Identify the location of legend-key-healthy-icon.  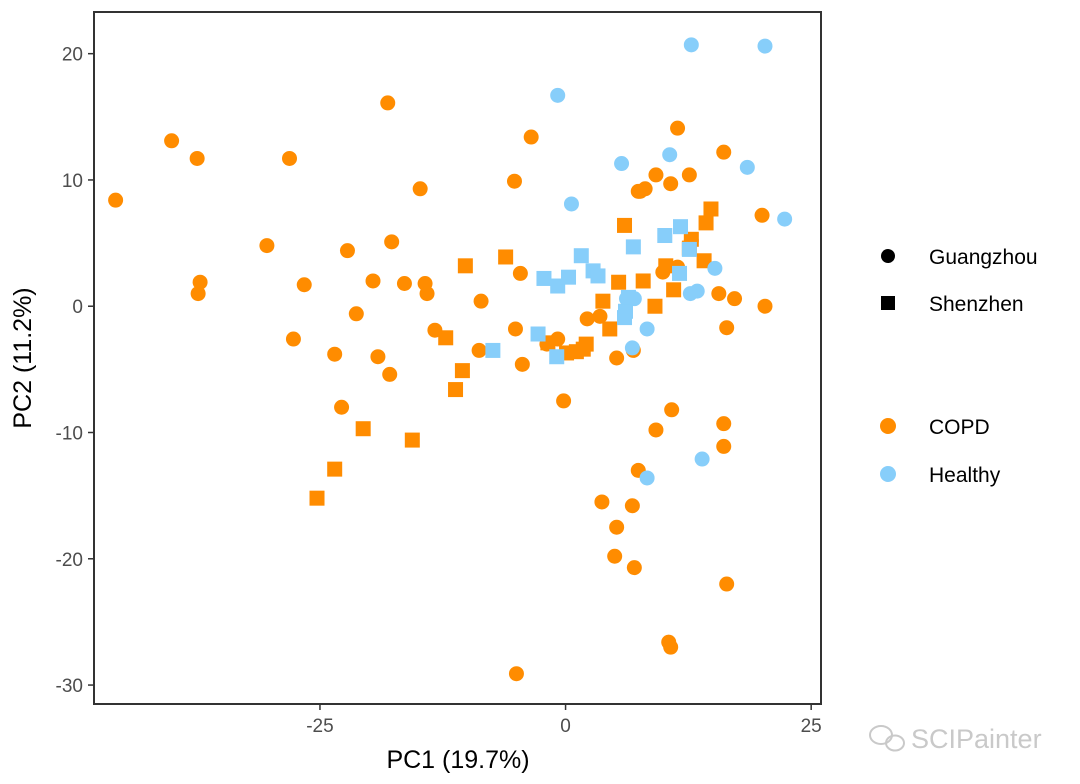
(888, 474).